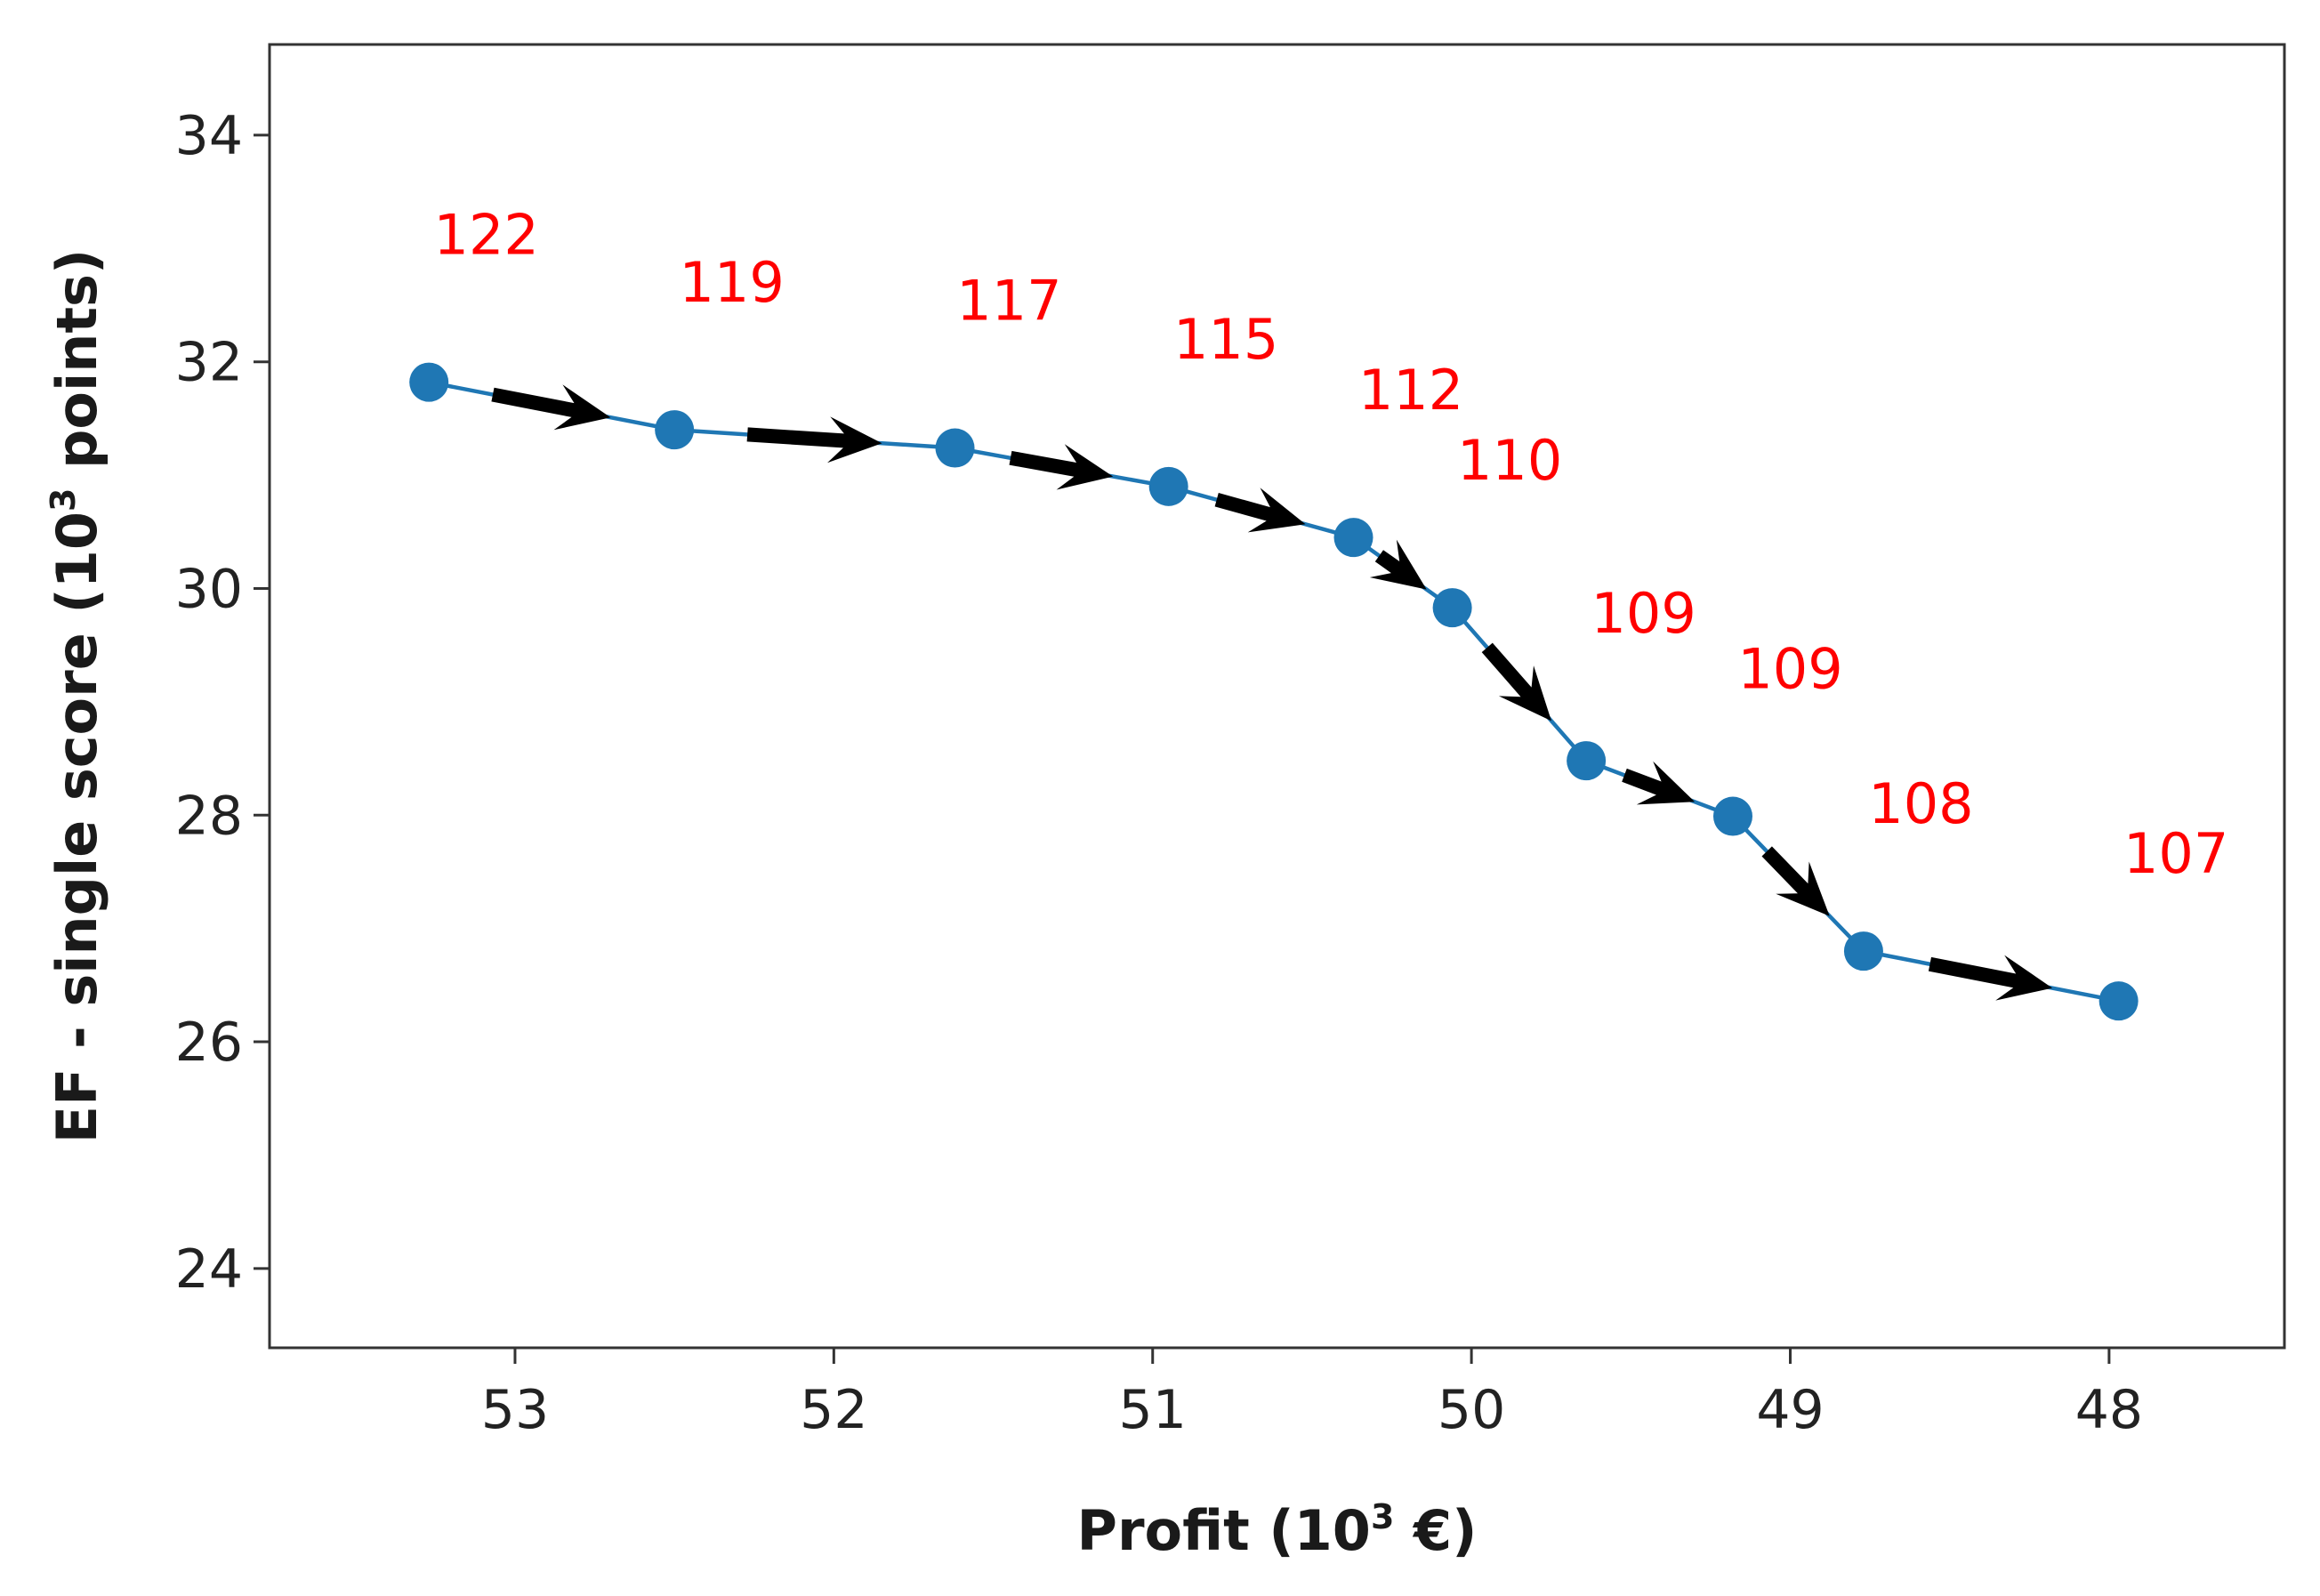  Describe the element at coordinates (1435, 1530) in the screenshot. I see `x-axis-title-suffix: €)` at that location.